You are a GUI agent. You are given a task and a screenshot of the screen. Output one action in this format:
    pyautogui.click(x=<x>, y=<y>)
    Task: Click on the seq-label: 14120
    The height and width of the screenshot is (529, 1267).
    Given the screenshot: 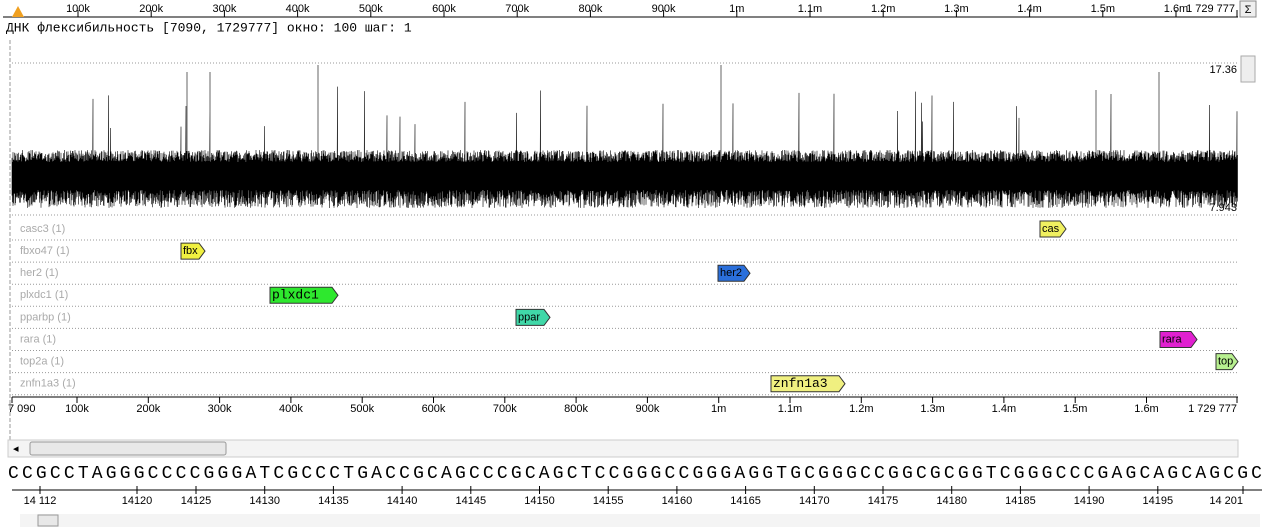 What is the action you would take?
    pyautogui.click(x=137, y=501)
    